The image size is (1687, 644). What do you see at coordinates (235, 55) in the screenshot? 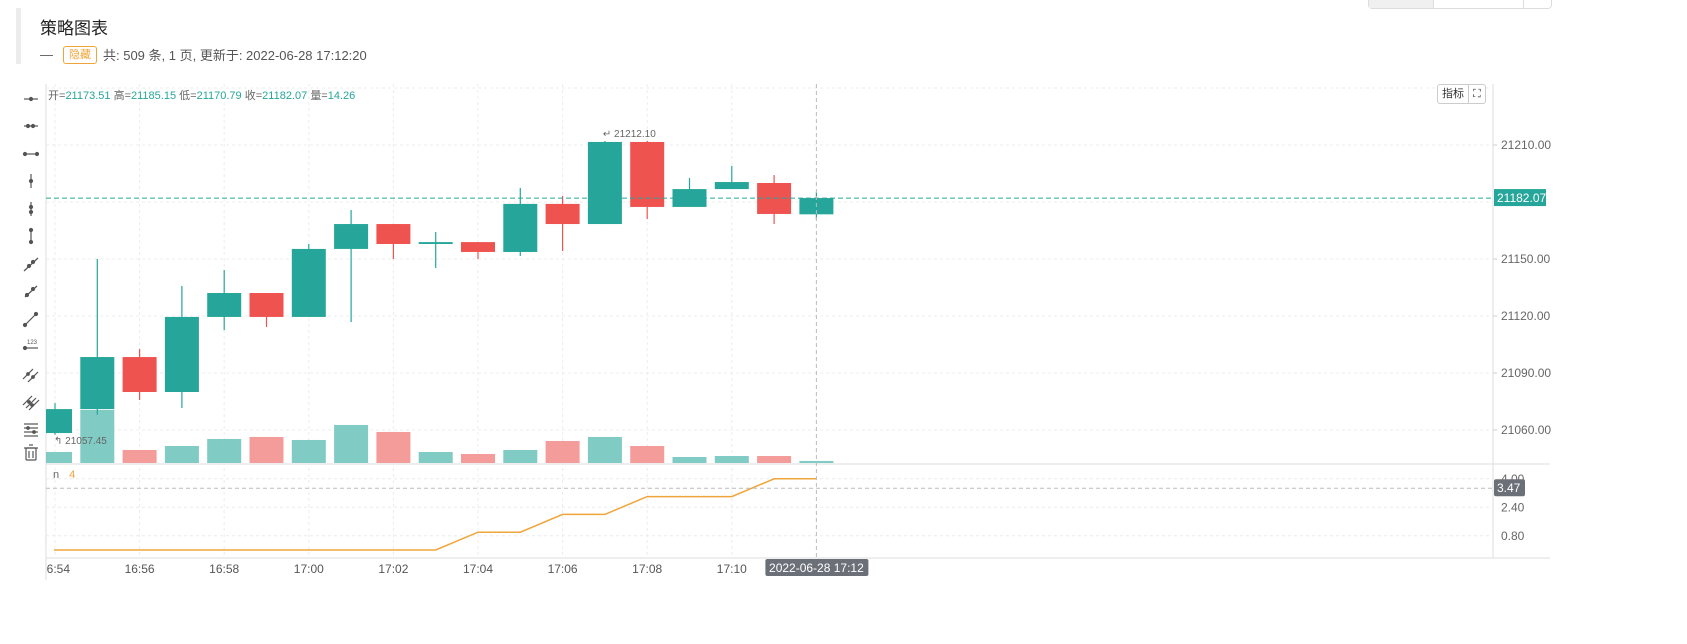
I see `summary-text: 共: 509 条, 1 页, 更新于: 2022-06-28 17:12:20` at bounding box center [235, 55].